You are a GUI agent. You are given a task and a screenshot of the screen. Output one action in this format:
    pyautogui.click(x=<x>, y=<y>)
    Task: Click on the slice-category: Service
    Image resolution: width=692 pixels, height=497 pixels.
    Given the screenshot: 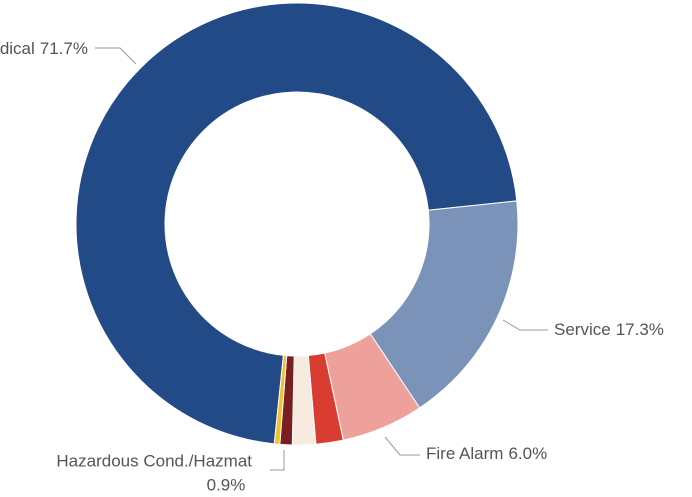 What is the action you would take?
    pyautogui.click(x=582, y=329)
    